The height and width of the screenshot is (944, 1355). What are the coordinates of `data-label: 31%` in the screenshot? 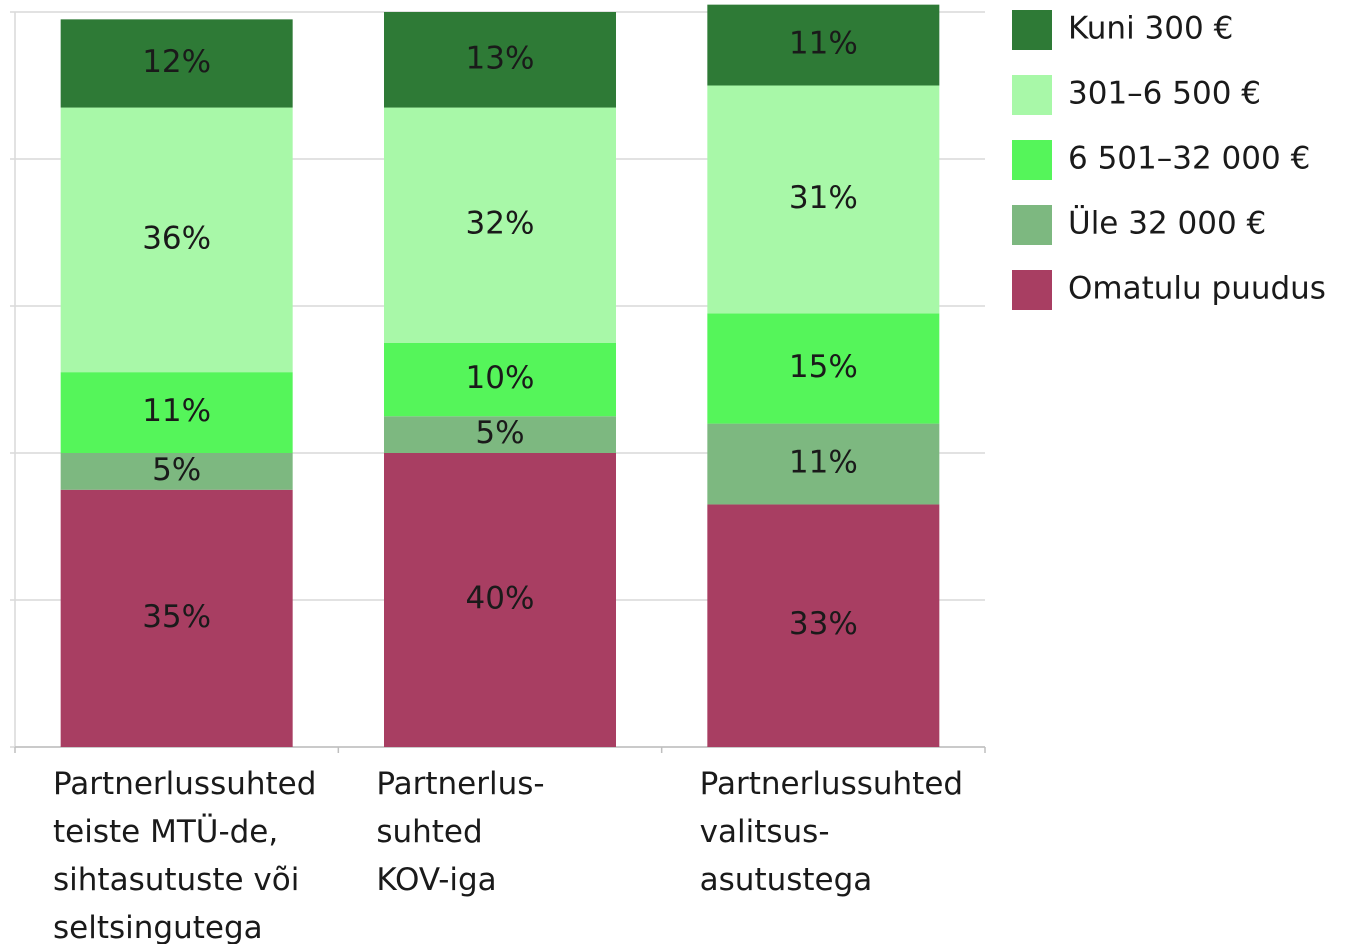 It's located at (823, 198).